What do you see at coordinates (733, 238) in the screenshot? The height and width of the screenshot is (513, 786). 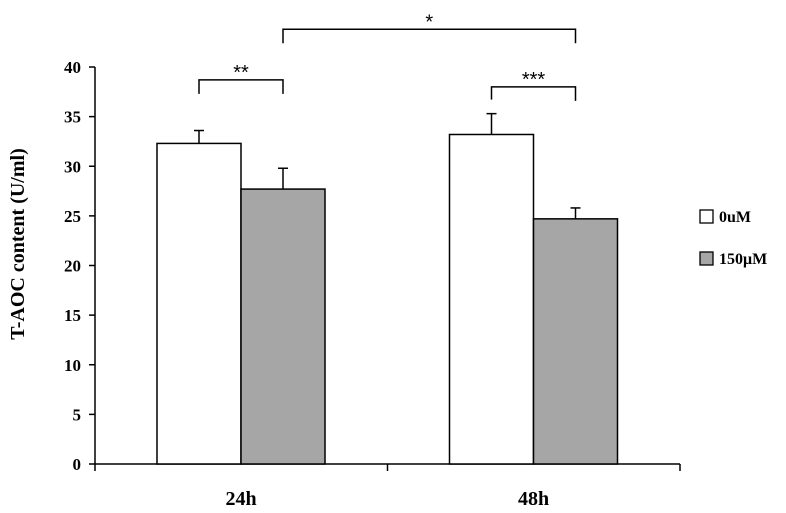 I see `legend: 0uM 150μM` at bounding box center [733, 238].